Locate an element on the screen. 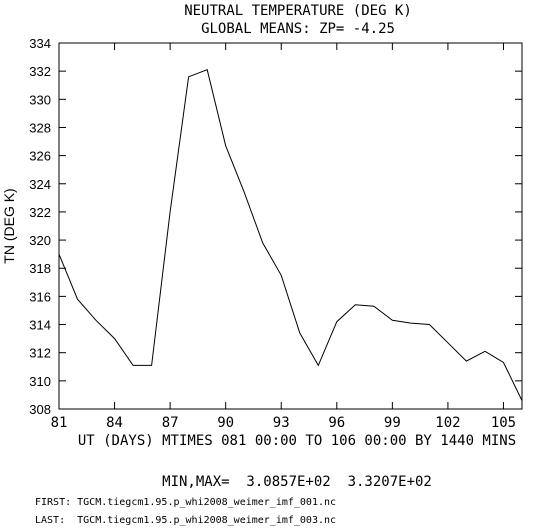 The width and height of the screenshot is (534, 530). x-tick-labels: 81 84 87 90 93 96 99 102 105 is located at coordinates (284, 423).